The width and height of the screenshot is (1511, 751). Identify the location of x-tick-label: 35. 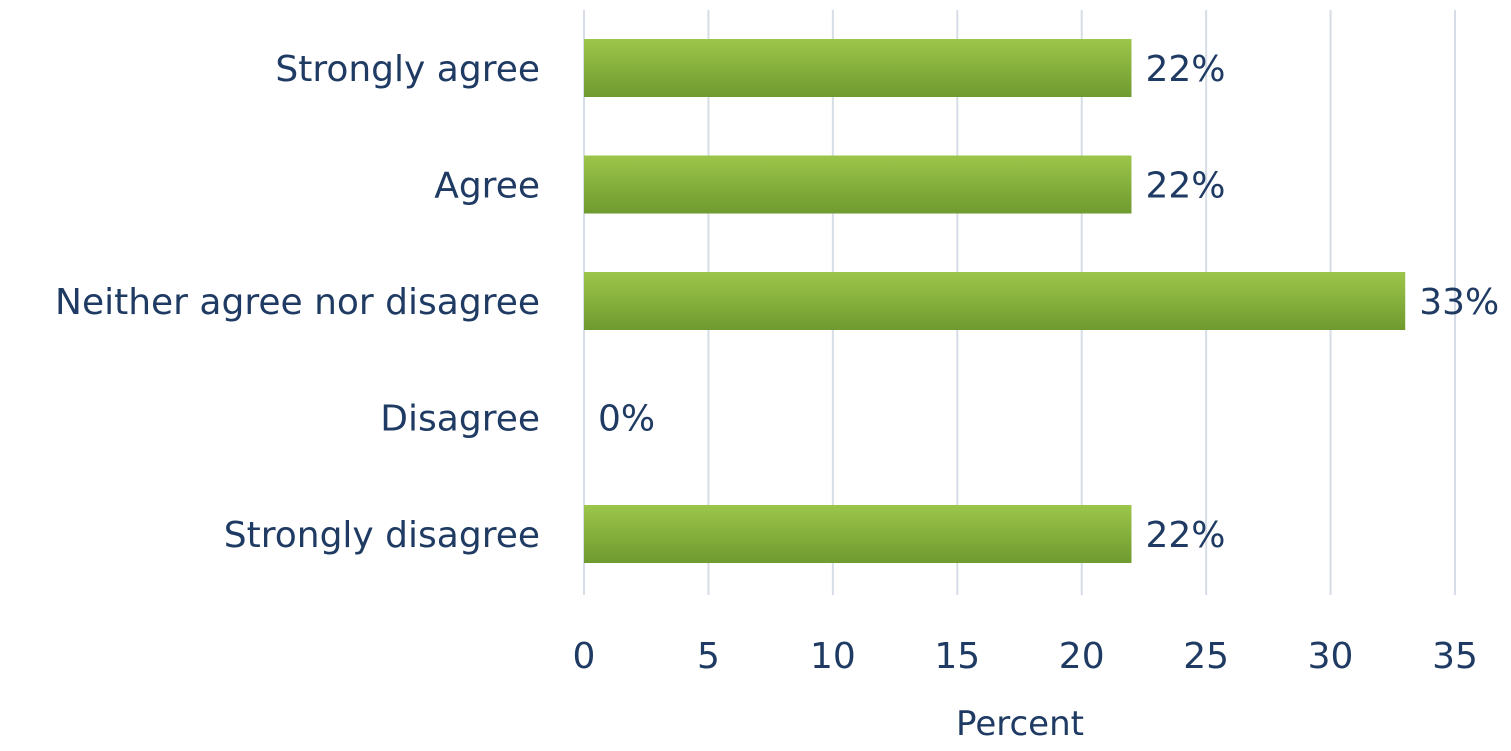
(1455, 656).